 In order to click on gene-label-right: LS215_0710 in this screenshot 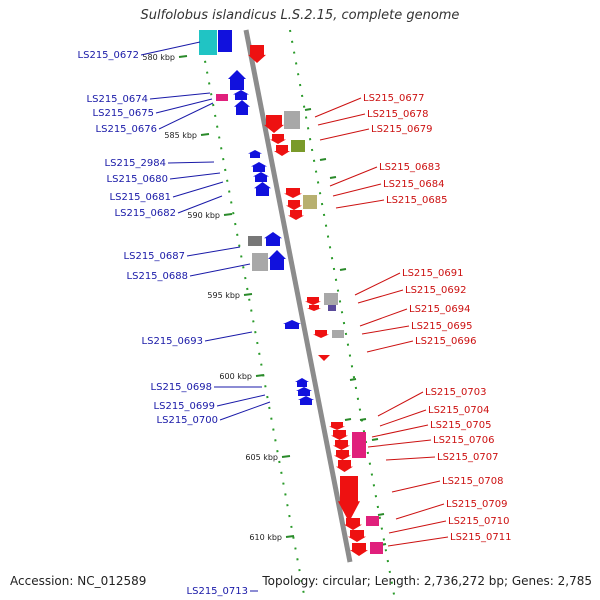, I will do `click(478, 521)`.